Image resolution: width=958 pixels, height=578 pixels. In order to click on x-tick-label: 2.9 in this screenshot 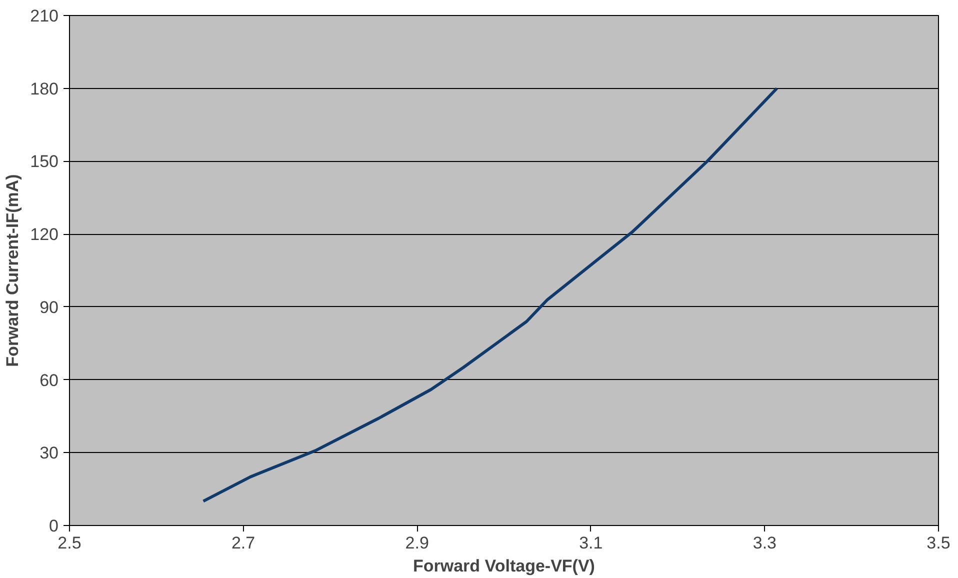, I will do `click(417, 543)`.